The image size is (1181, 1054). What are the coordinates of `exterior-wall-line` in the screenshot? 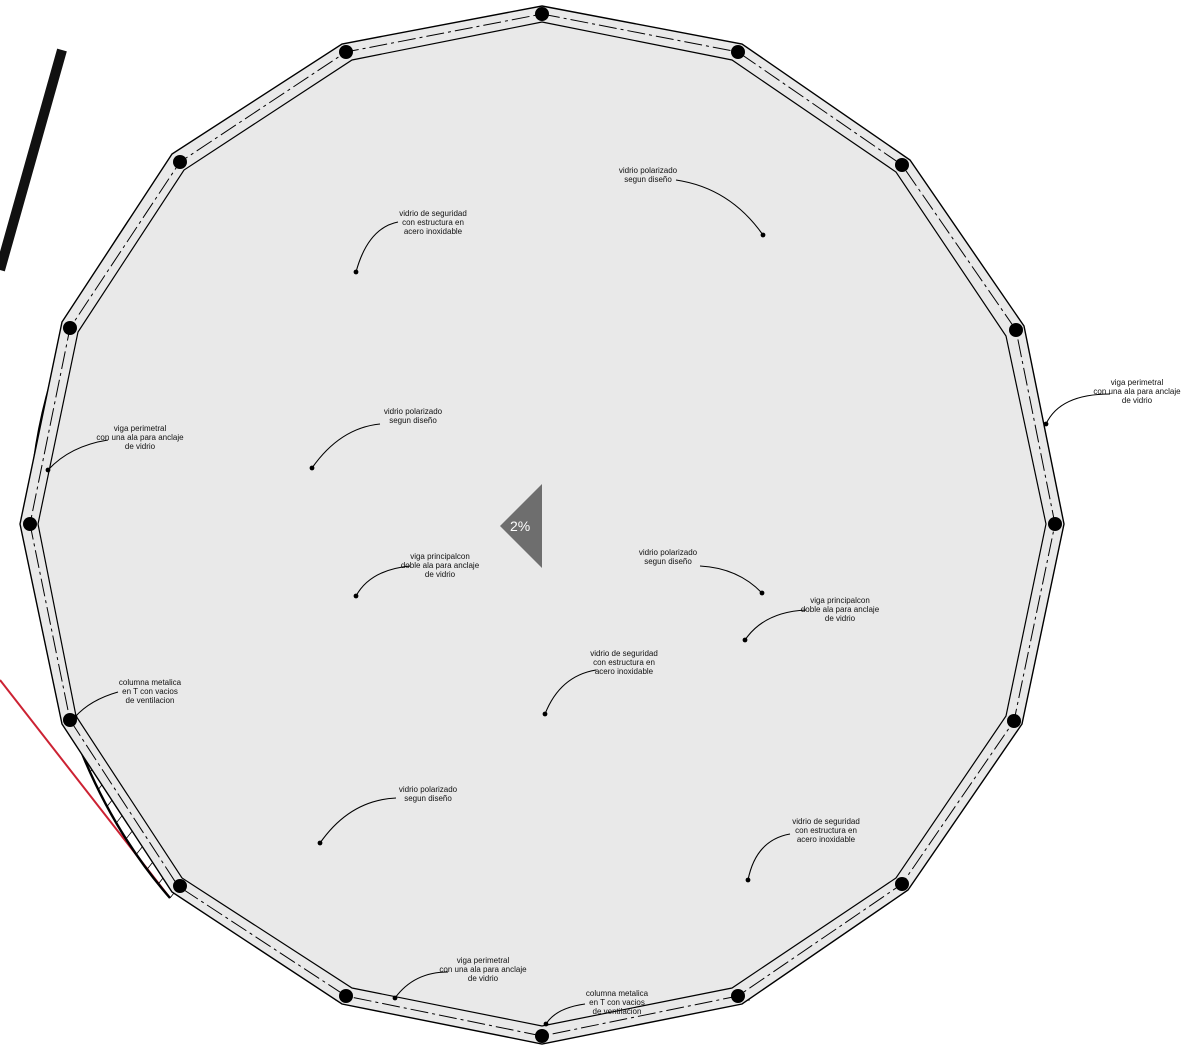 It's located at (33, 160).